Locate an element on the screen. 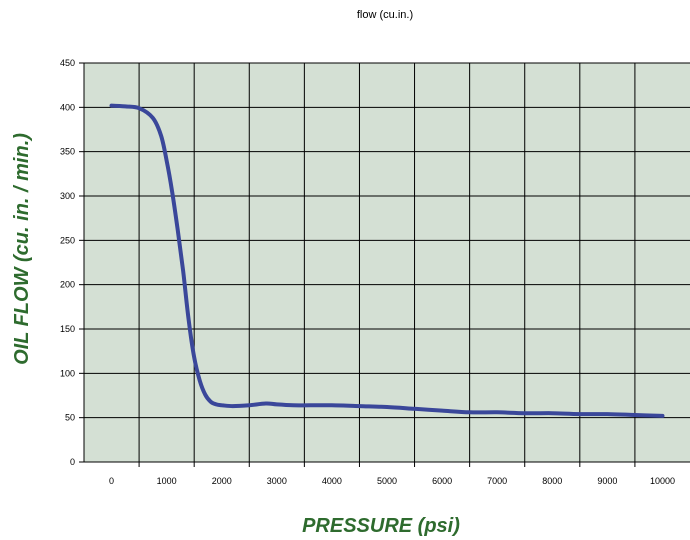  y-tick-labels: 0 50 100 150 200 250 300 350 400 450 is located at coordinates (67, 262).